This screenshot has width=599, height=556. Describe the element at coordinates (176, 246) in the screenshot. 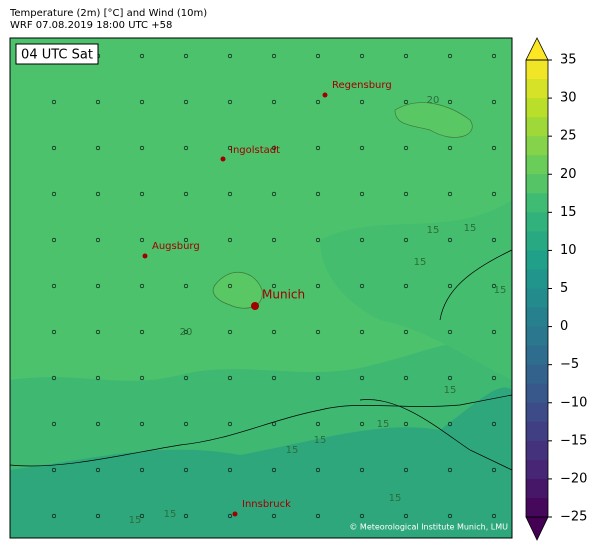

I see `city-label: Augsburg` at that location.